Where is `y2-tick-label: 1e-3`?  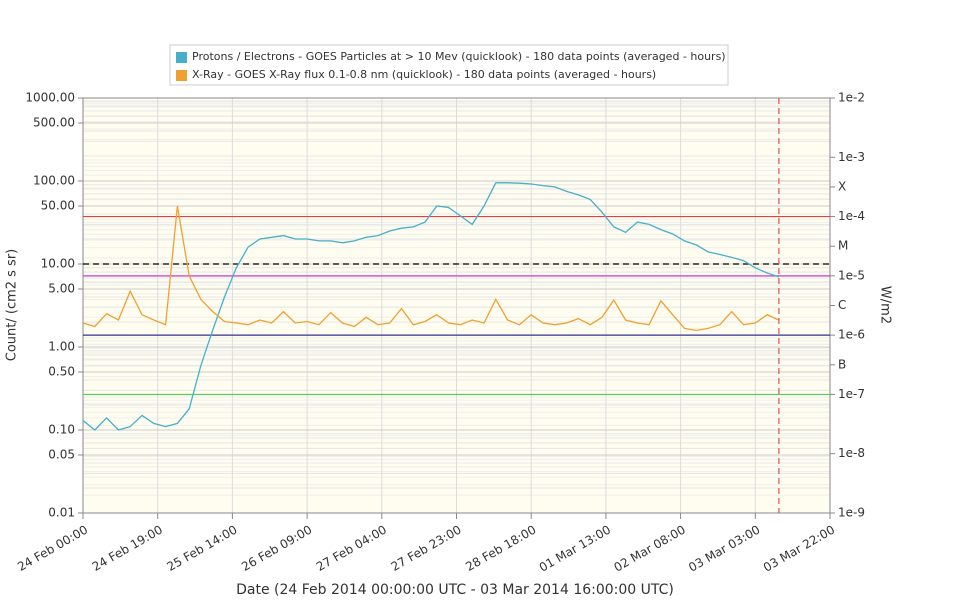
y2-tick-label: 1e-3 is located at coordinates (851, 157).